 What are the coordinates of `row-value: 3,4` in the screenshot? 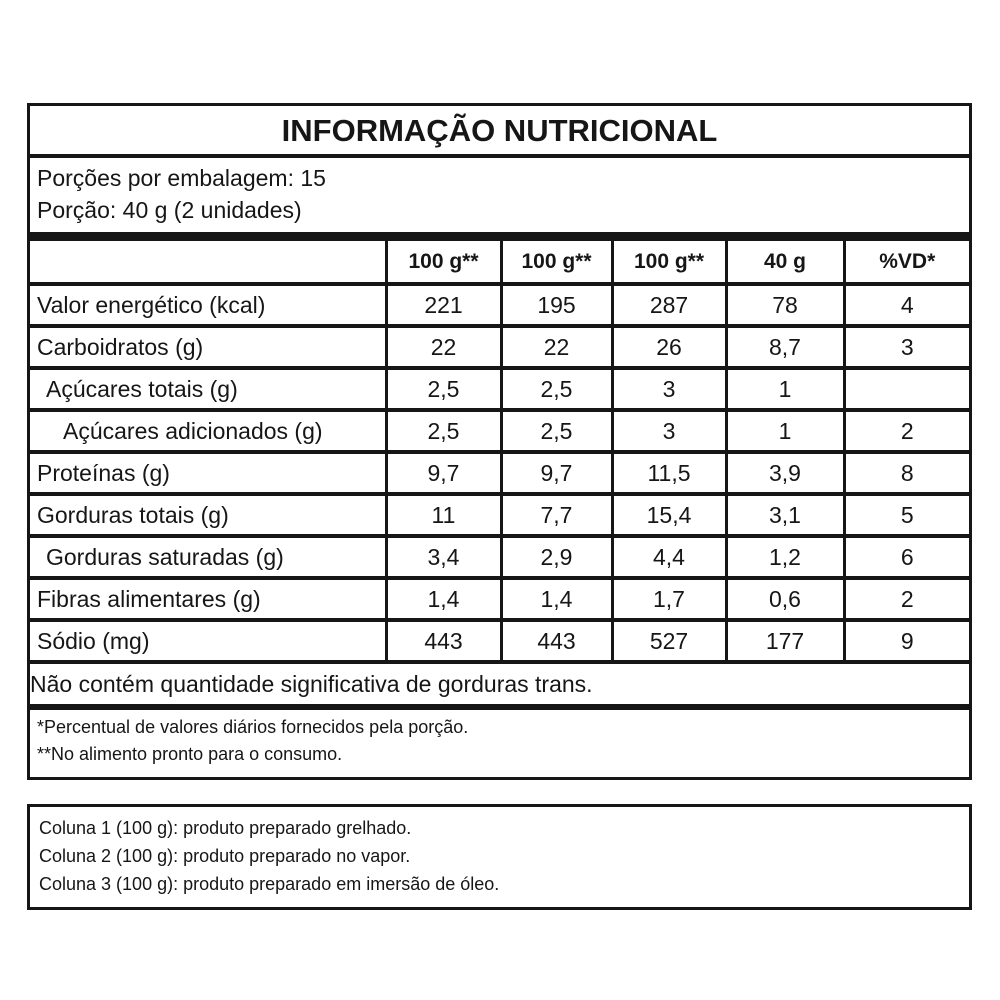 It's located at (442, 556).